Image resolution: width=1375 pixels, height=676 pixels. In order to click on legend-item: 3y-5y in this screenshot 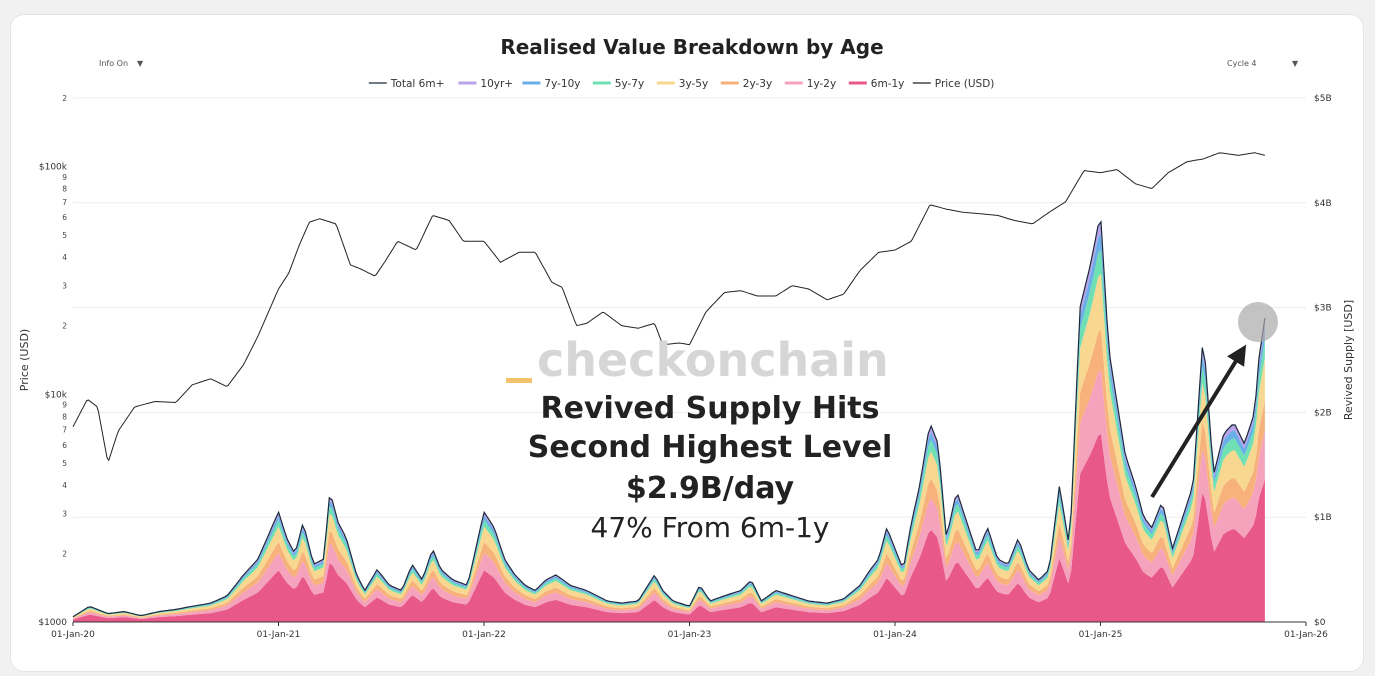, I will do `click(682, 84)`.